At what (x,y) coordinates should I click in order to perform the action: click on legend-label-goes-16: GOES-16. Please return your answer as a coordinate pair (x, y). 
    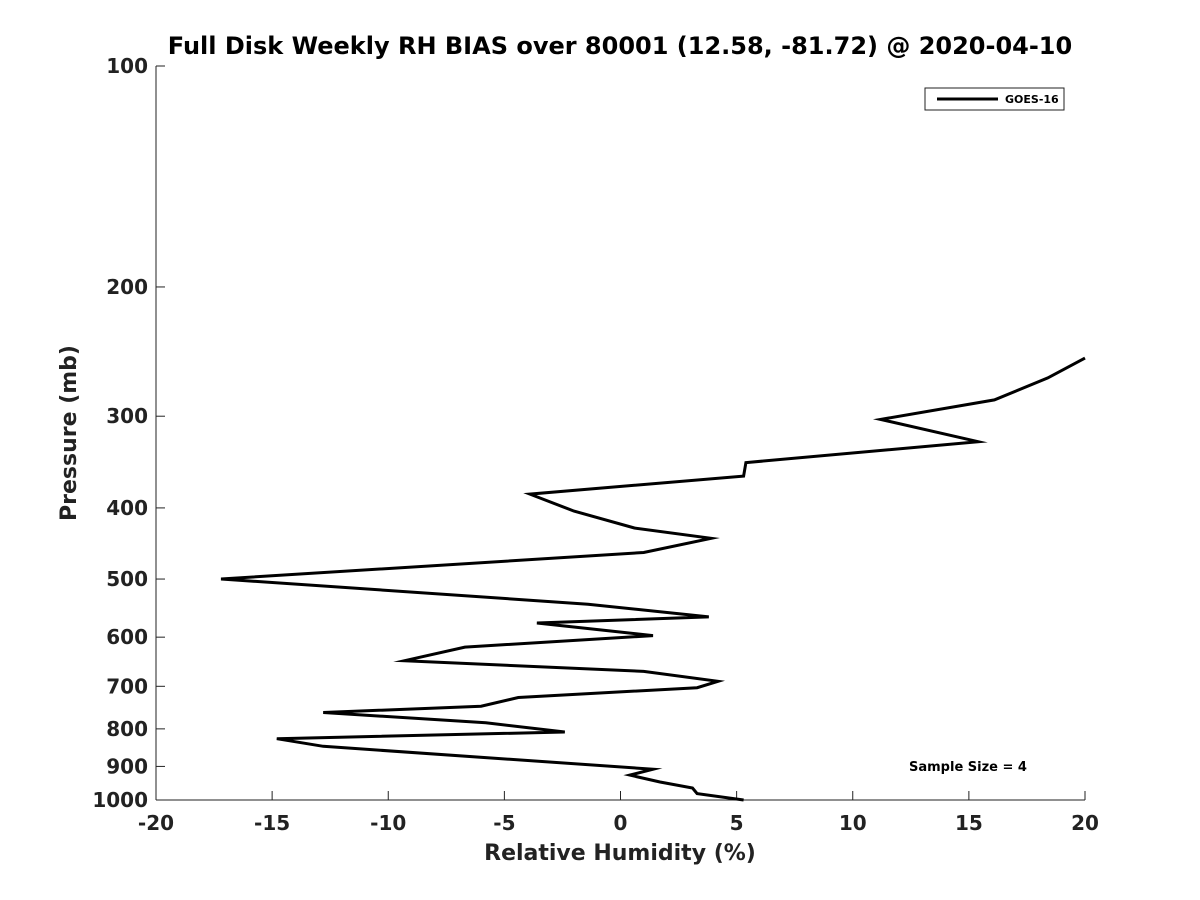
    Looking at the image, I should click on (1032, 99).